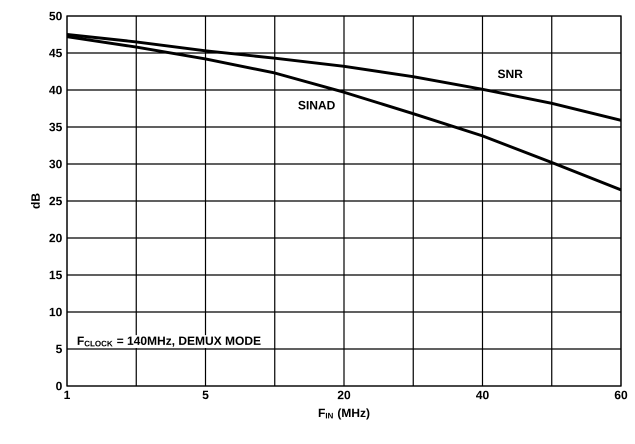 This screenshot has height=444, width=635. What do you see at coordinates (59, 349) in the screenshot?
I see `y-tick-label: 5` at bounding box center [59, 349].